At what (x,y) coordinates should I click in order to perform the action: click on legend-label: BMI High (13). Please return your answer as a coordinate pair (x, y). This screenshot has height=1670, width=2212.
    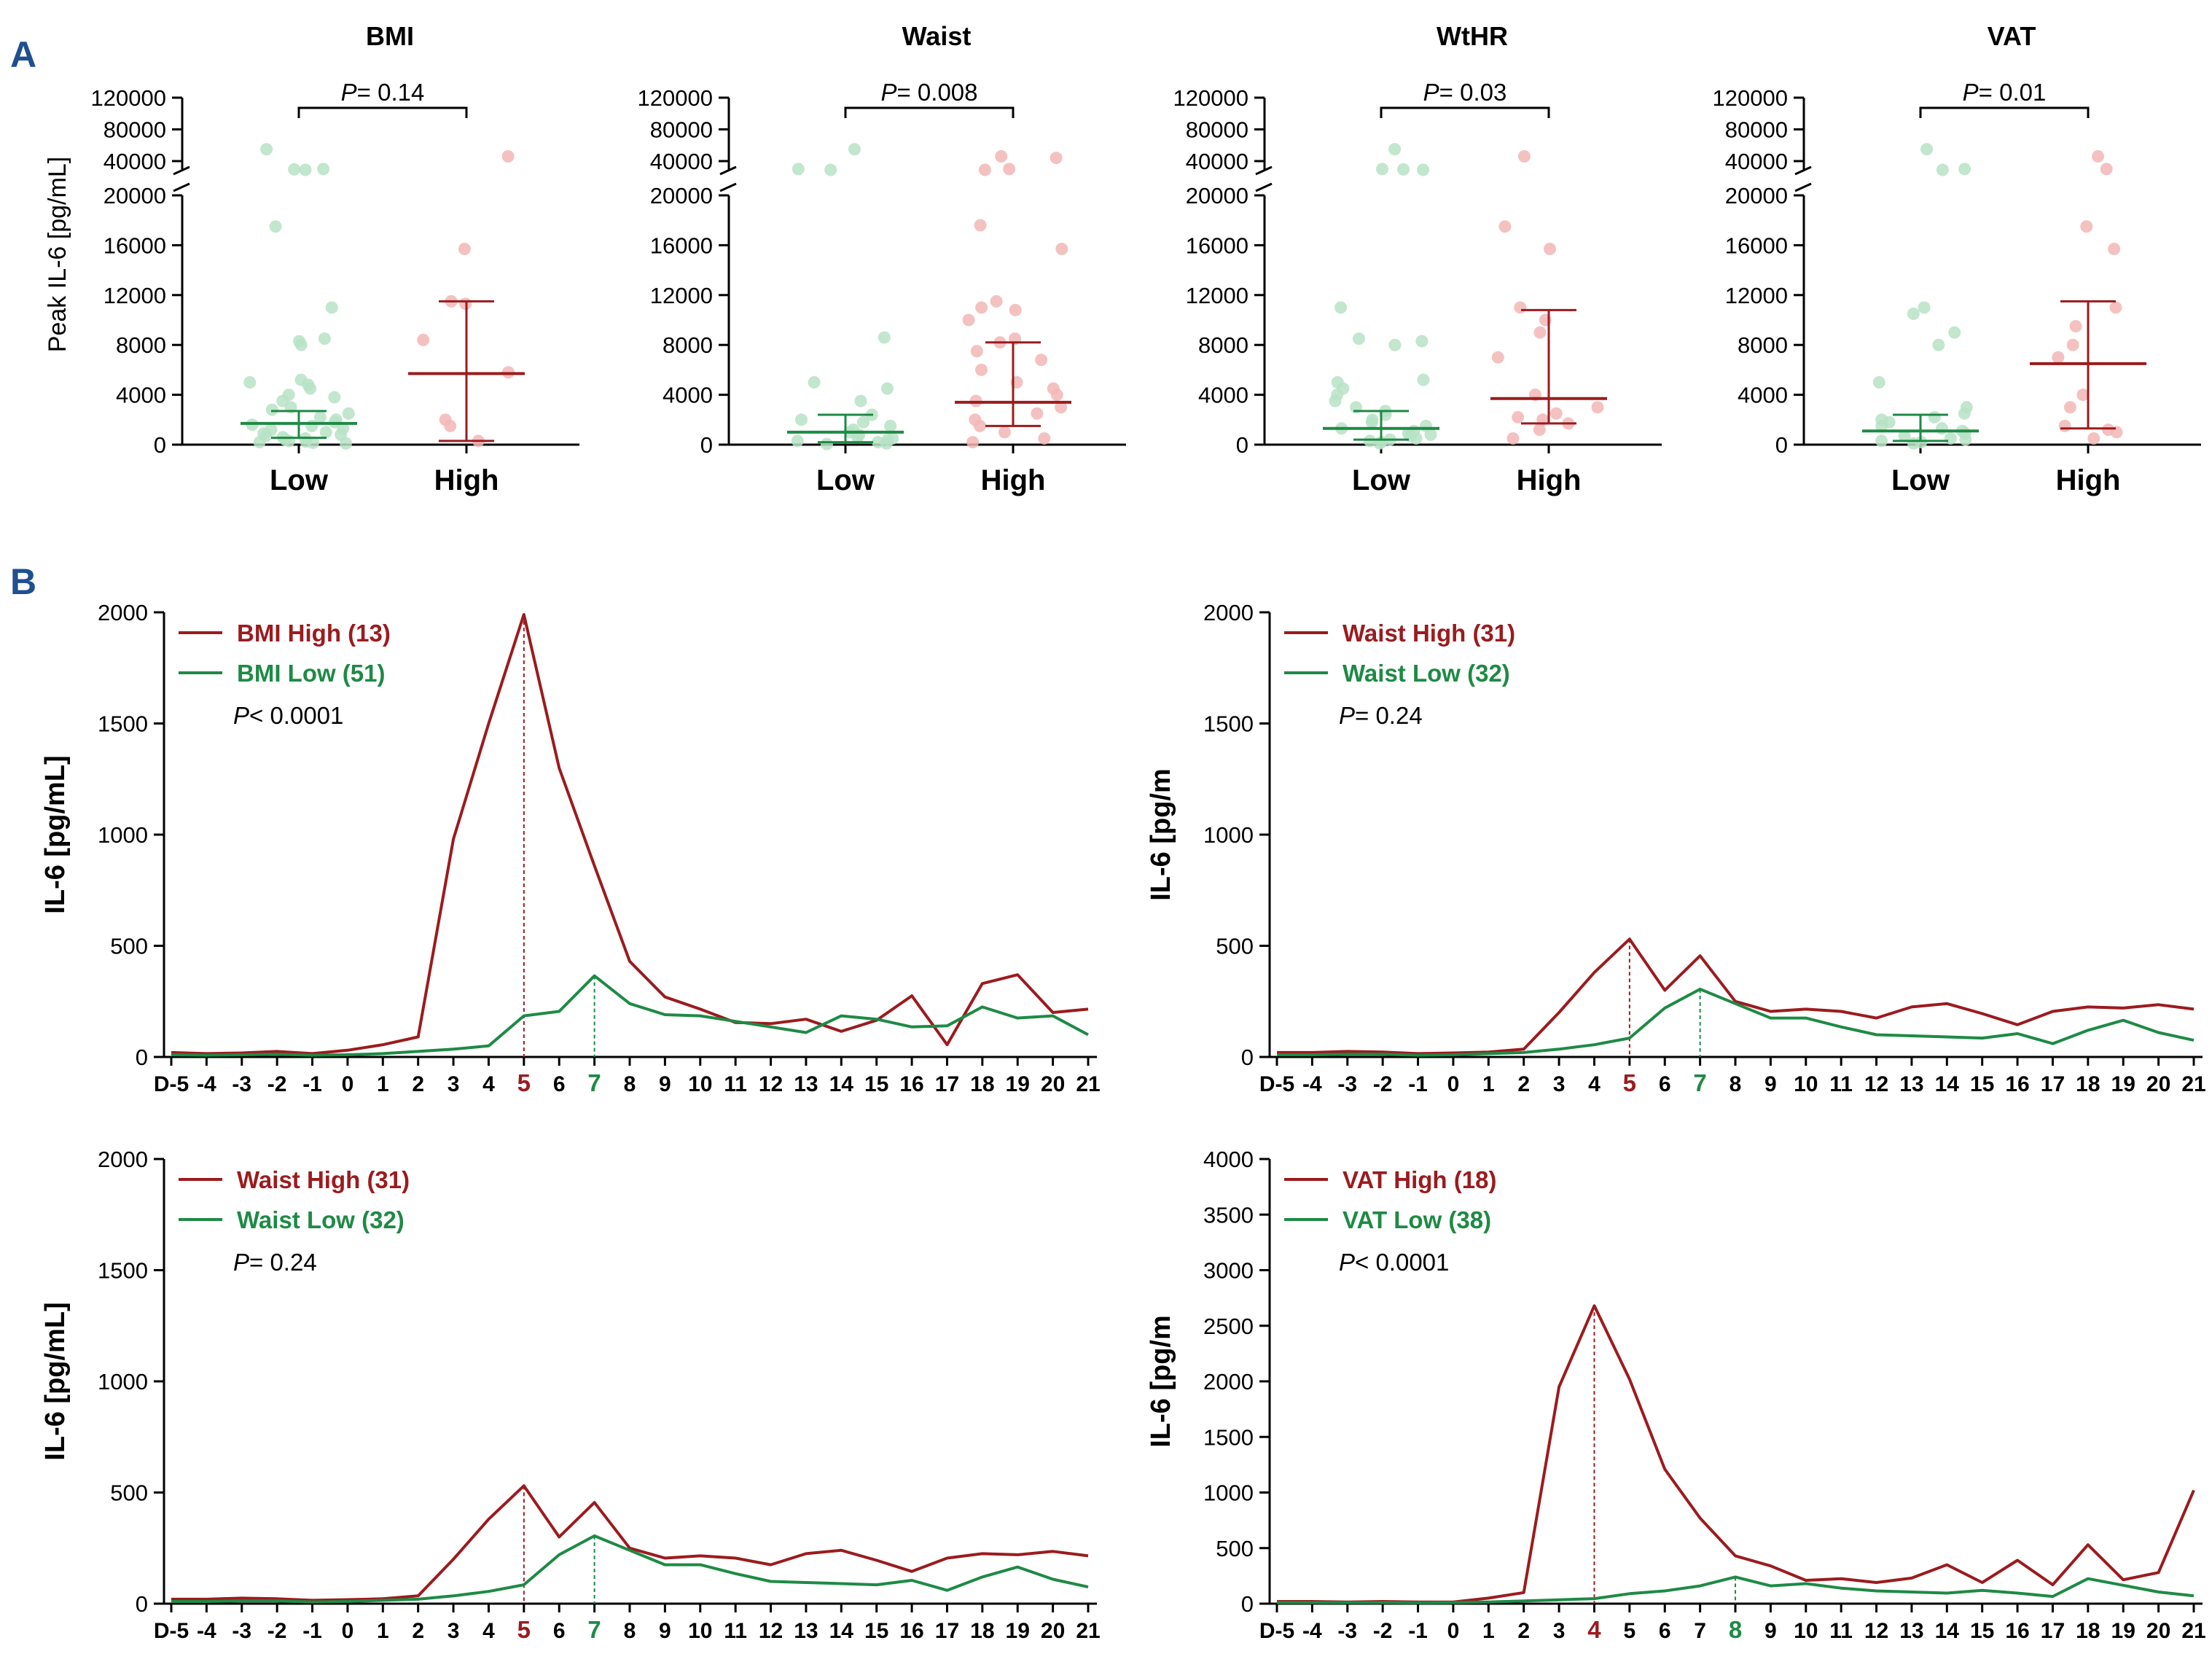
    Looking at the image, I should click on (314, 633).